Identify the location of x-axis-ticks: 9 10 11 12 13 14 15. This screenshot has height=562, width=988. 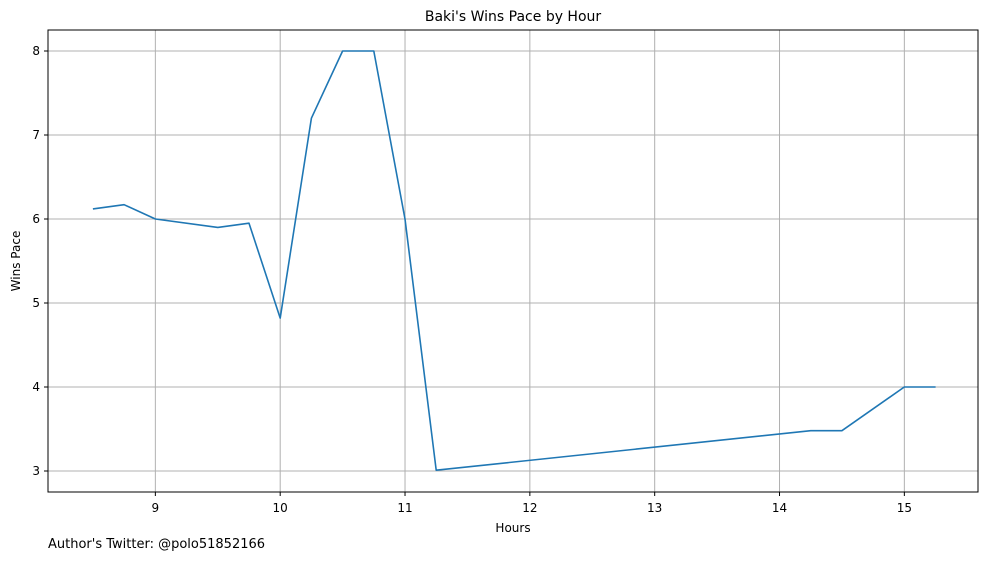
(532, 503).